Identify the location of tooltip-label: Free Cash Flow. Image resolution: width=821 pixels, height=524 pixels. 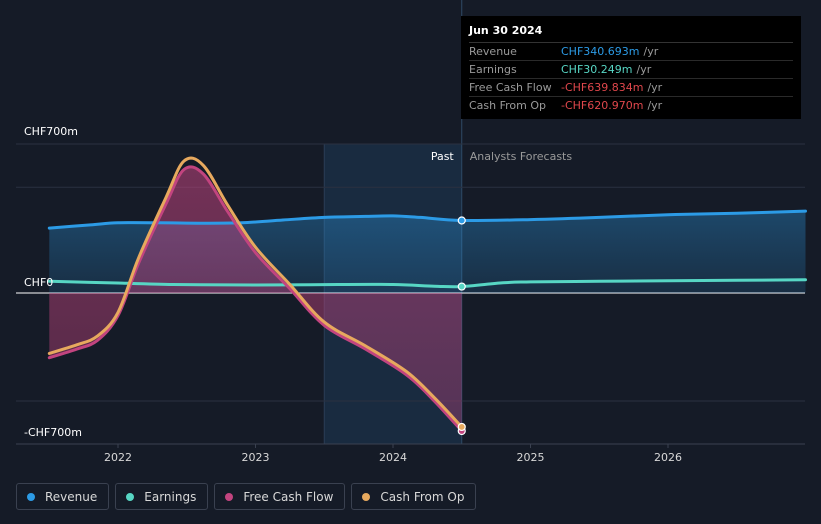
(510, 87).